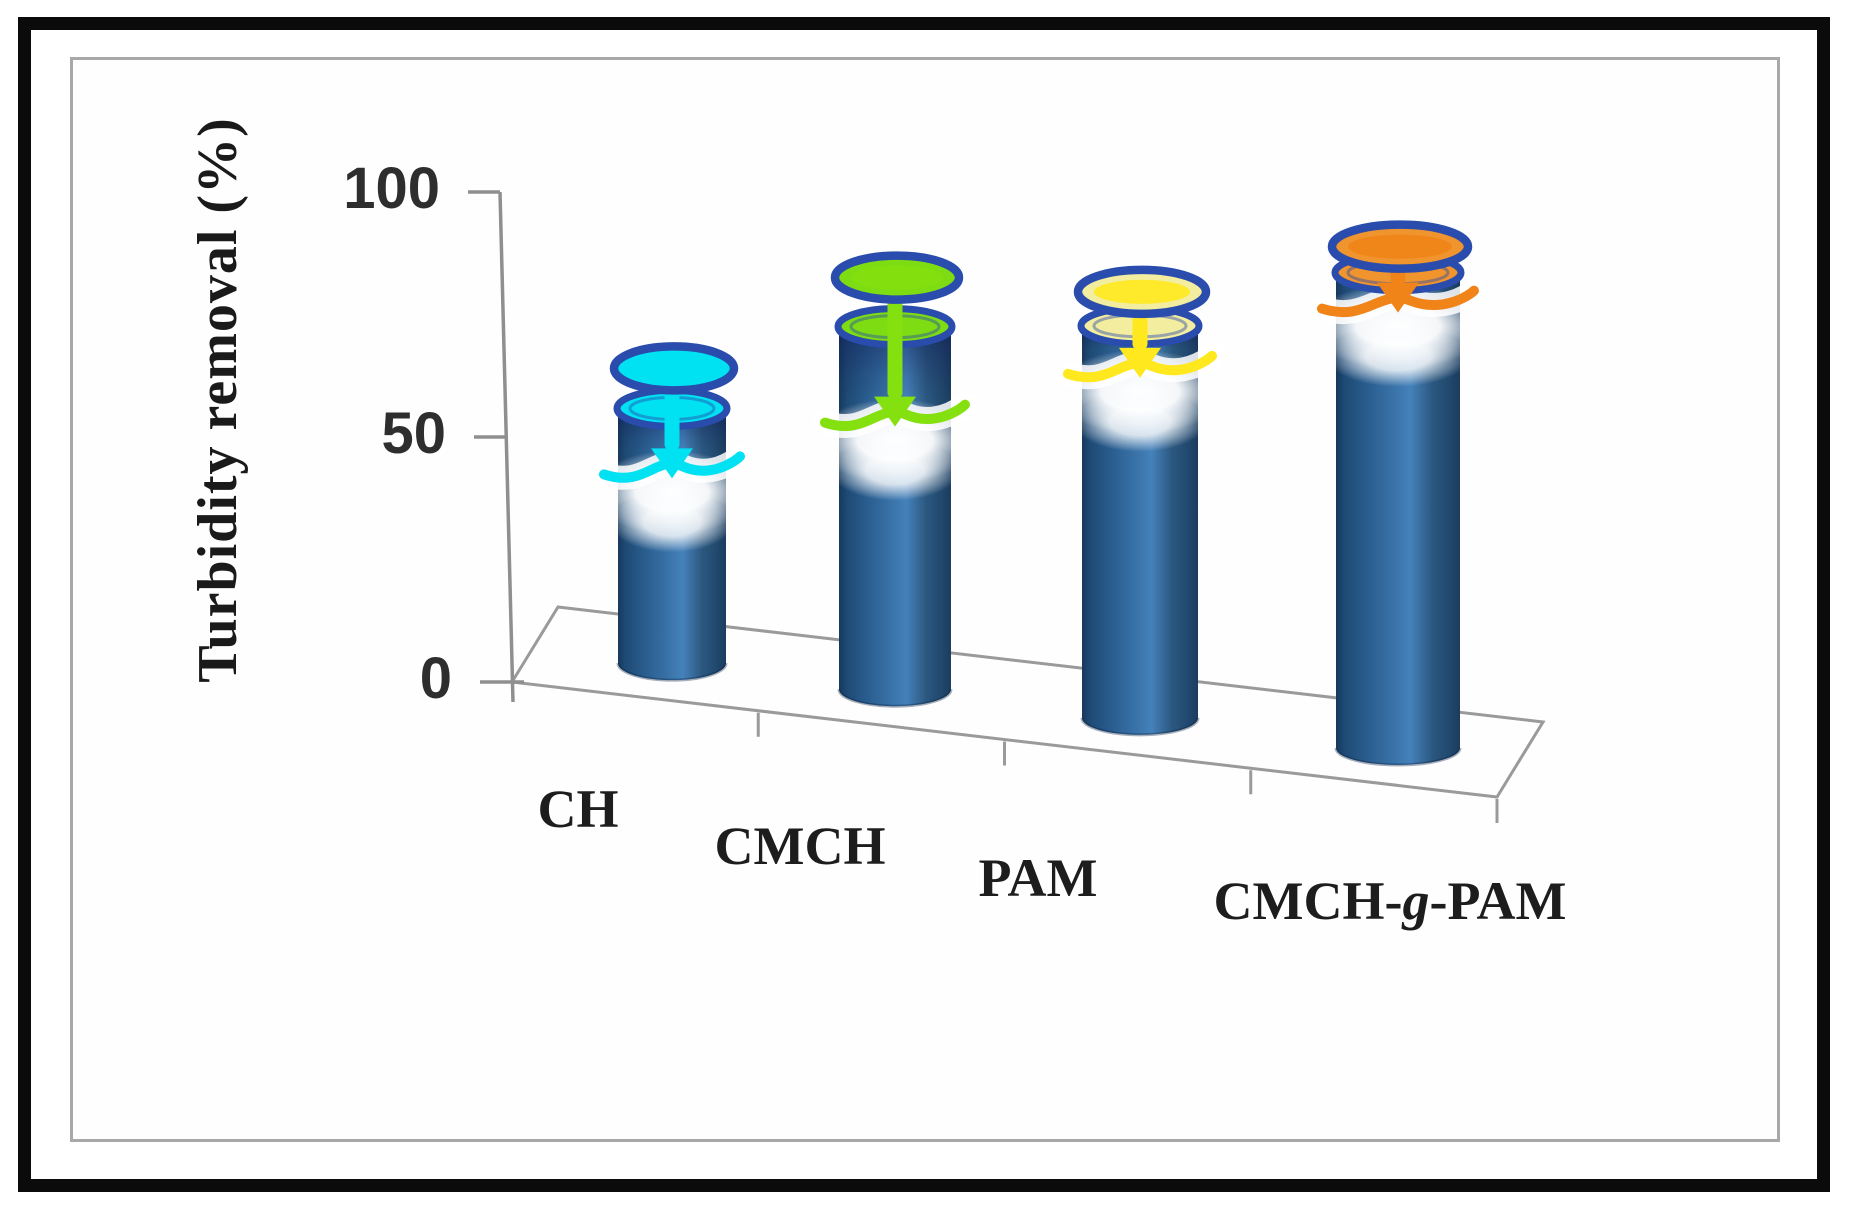  I want to click on y-tick-label: 0, so click(436, 678).